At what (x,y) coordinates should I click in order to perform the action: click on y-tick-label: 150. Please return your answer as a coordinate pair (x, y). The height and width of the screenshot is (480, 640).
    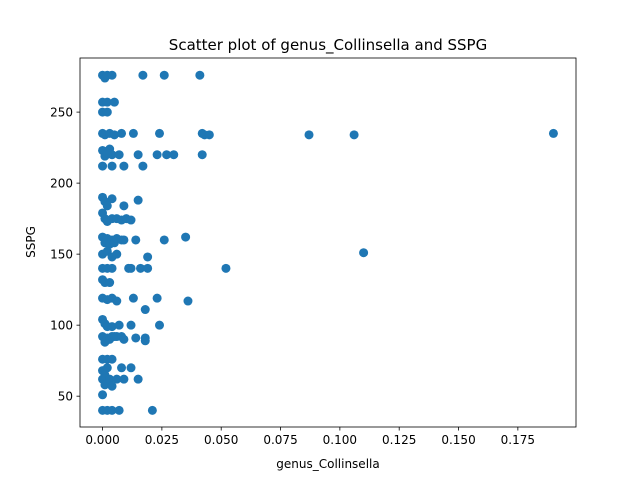
    Looking at the image, I should click on (61, 255).